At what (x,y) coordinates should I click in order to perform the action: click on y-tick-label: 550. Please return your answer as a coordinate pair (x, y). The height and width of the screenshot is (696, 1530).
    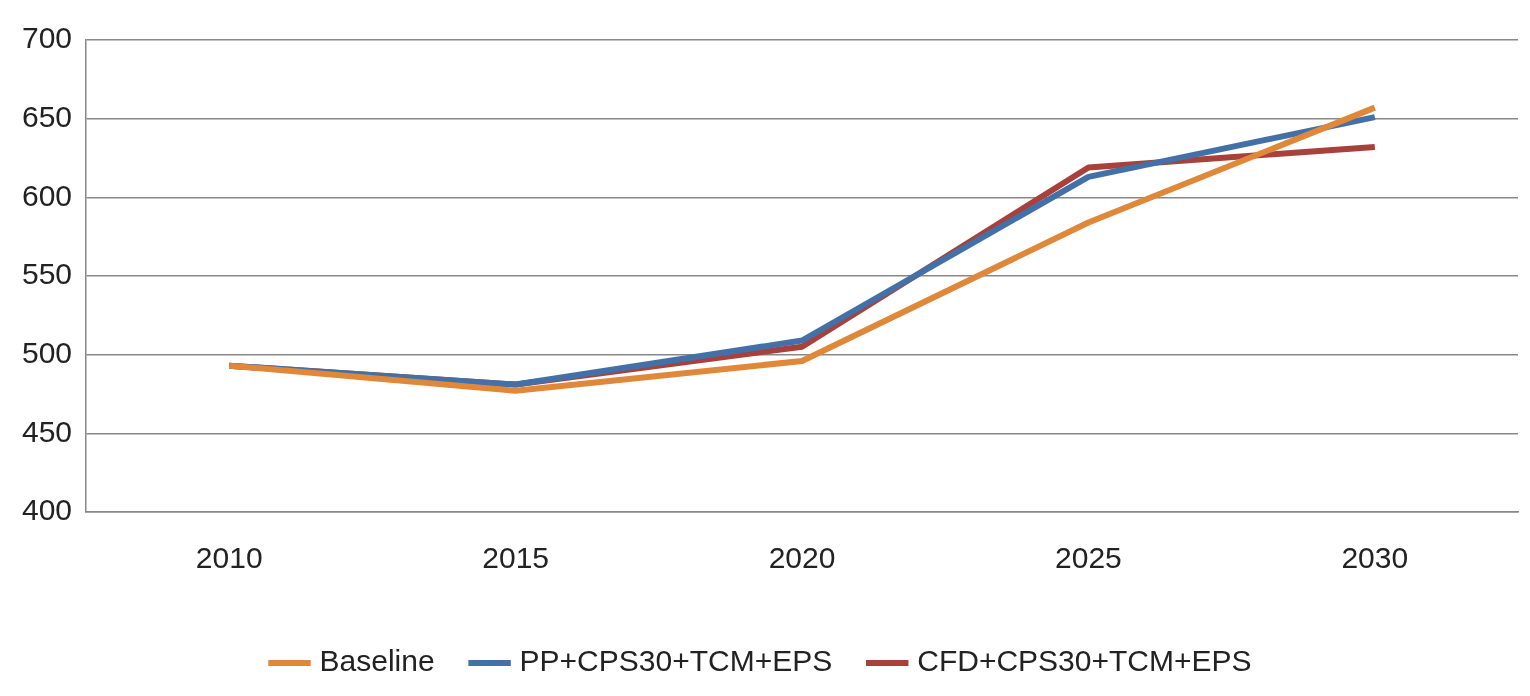
    Looking at the image, I should click on (47, 274).